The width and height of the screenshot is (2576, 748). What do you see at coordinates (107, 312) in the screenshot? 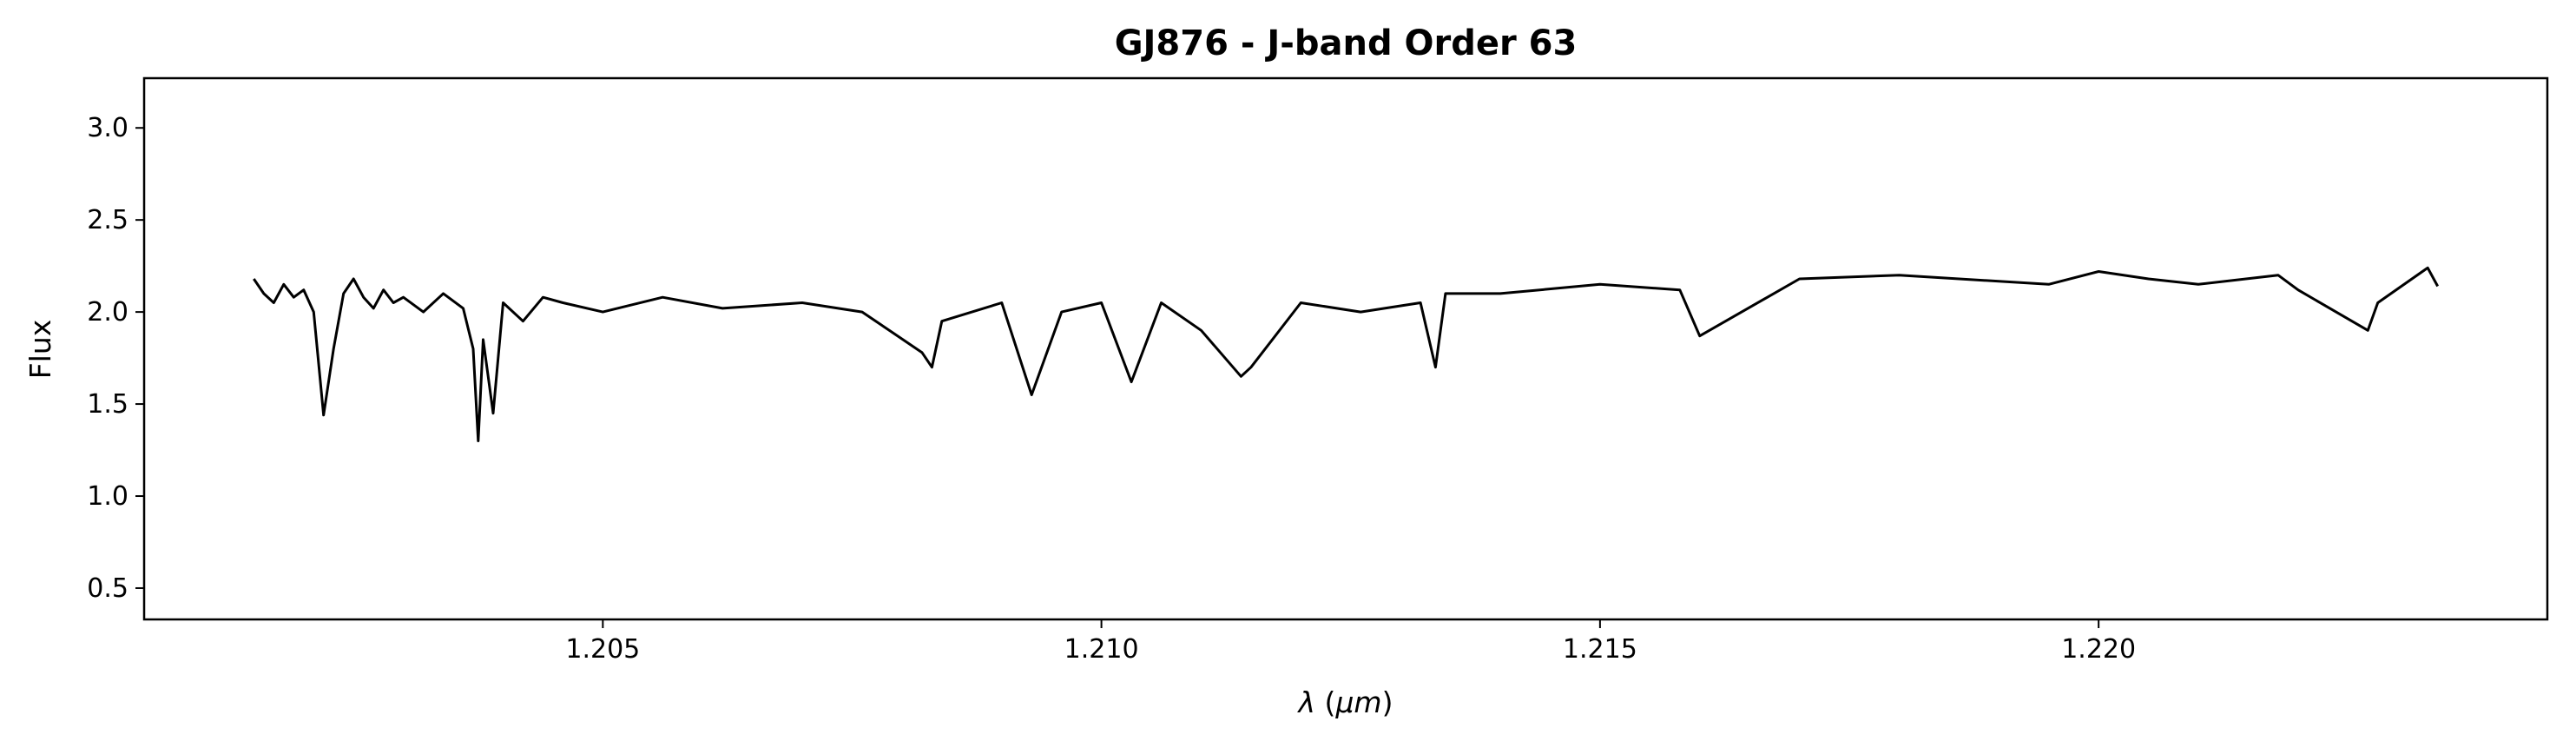
I see `y-tick-label: 2.0` at bounding box center [107, 312].